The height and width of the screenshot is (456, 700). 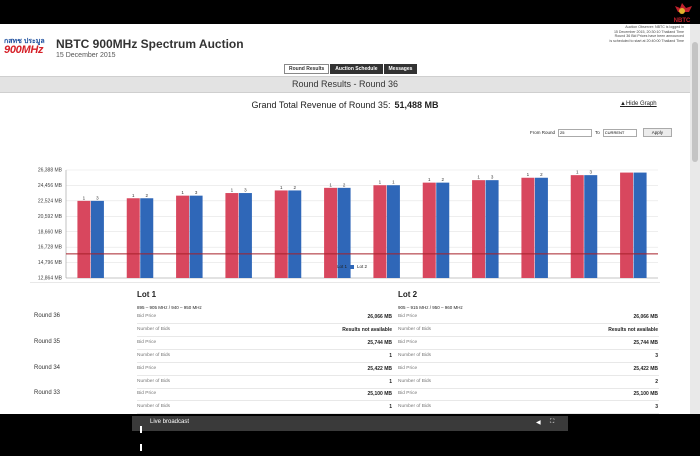 I want to click on lot2-frequency: 905 – 915 MHz / 950 – 960 MHz, so click(x=430, y=307).